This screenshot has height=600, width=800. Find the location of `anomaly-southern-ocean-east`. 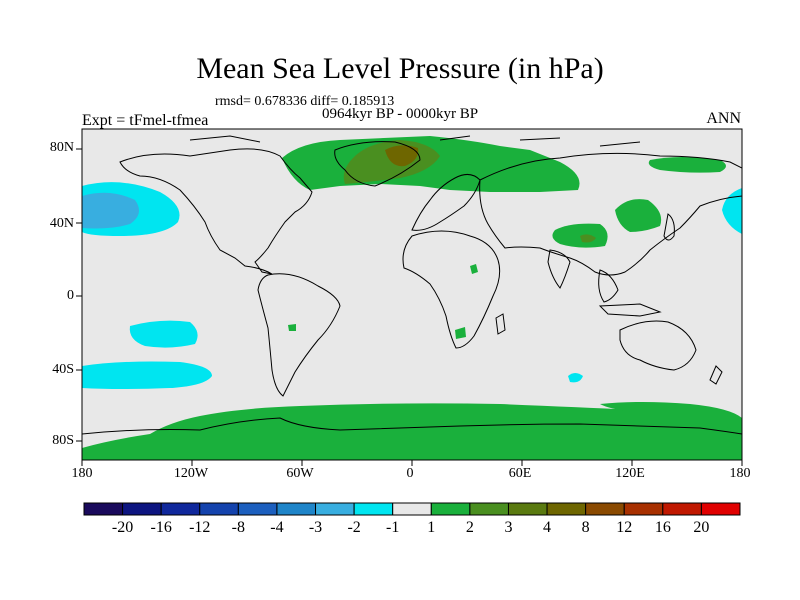

anomaly-southern-ocean-east is located at coordinates (671, 417).